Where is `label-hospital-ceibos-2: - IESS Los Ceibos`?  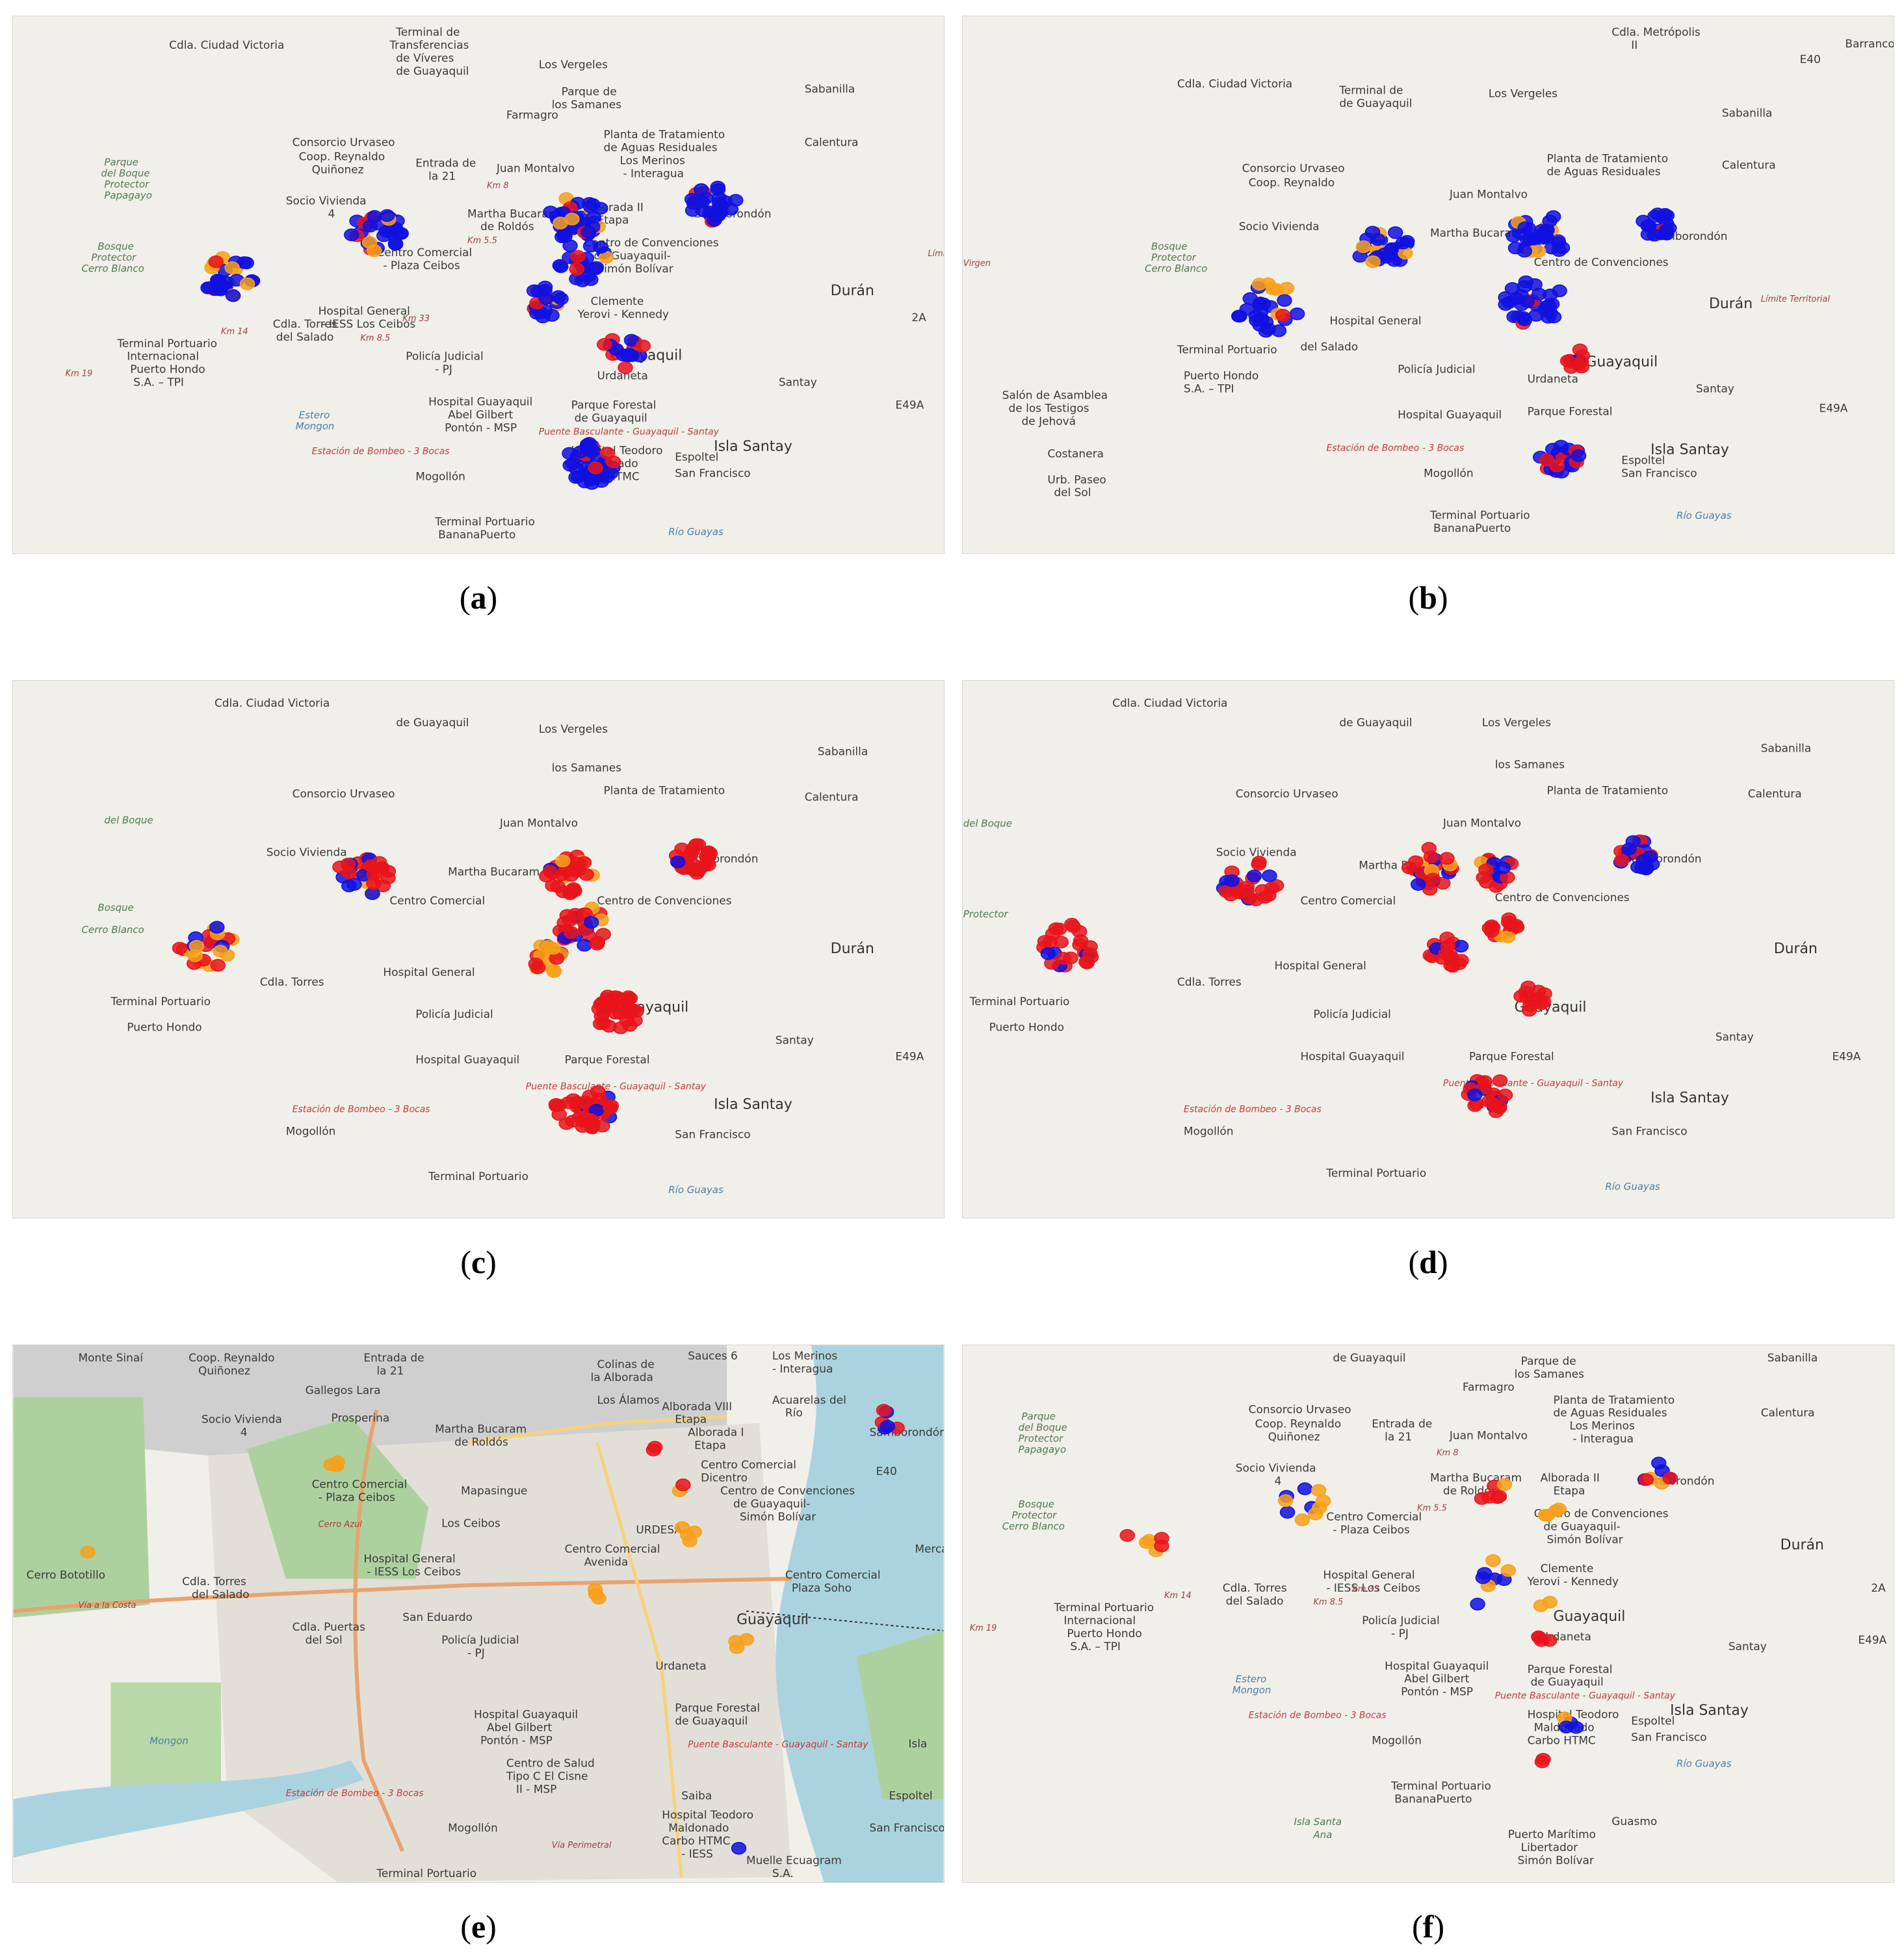 label-hospital-ceibos-2: - IESS Los Ceibos is located at coordinates (369, 323).